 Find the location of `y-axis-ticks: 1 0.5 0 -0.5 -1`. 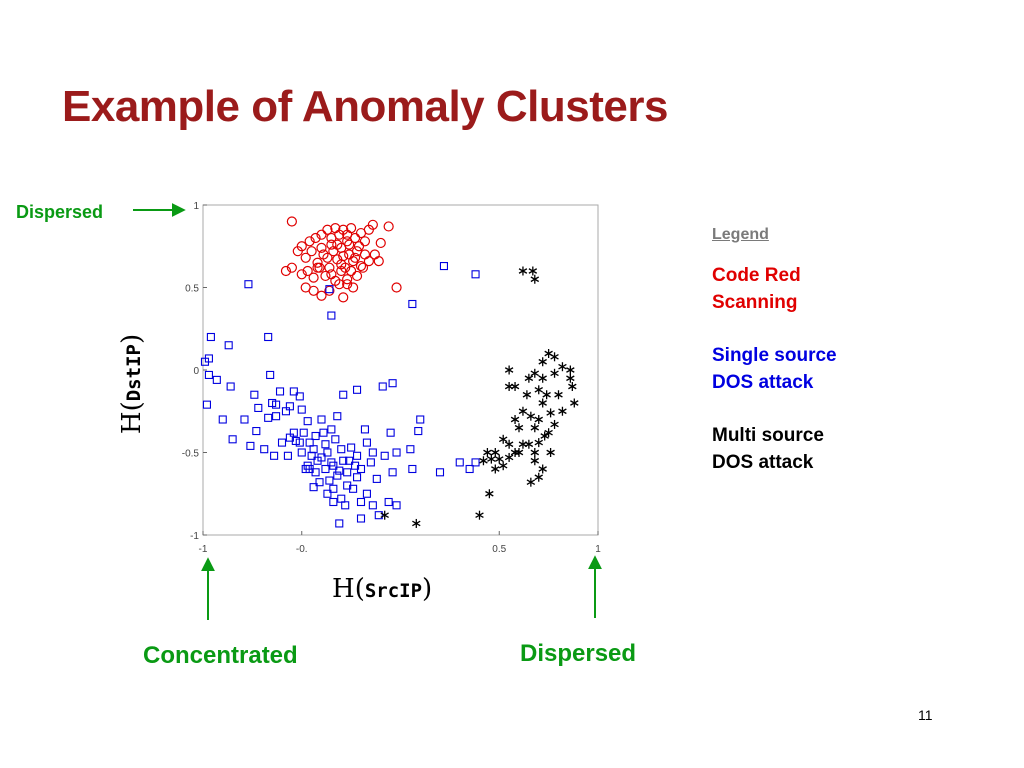

y-axis-ticks: 1 0.5 0 -0.5 -1 is located at coordinates (194, 371).